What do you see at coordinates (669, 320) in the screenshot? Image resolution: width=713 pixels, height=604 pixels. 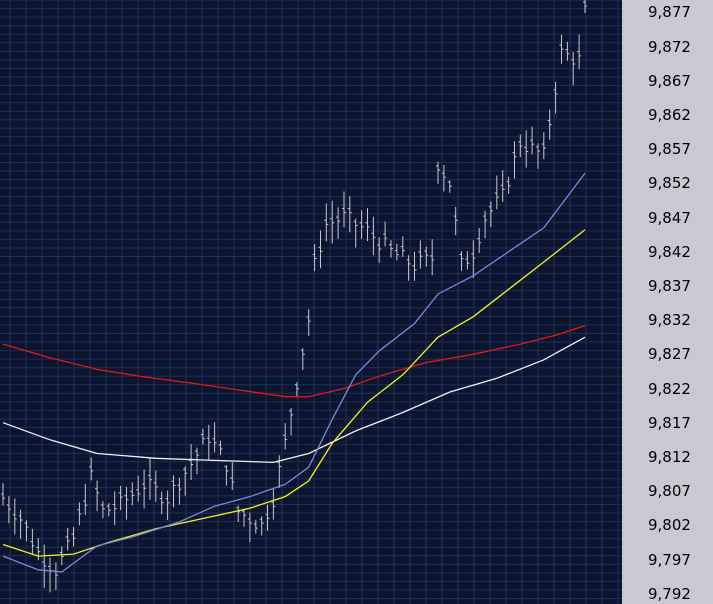 I see `y-tick-label: 9,832` at bounding box center [669, 320].